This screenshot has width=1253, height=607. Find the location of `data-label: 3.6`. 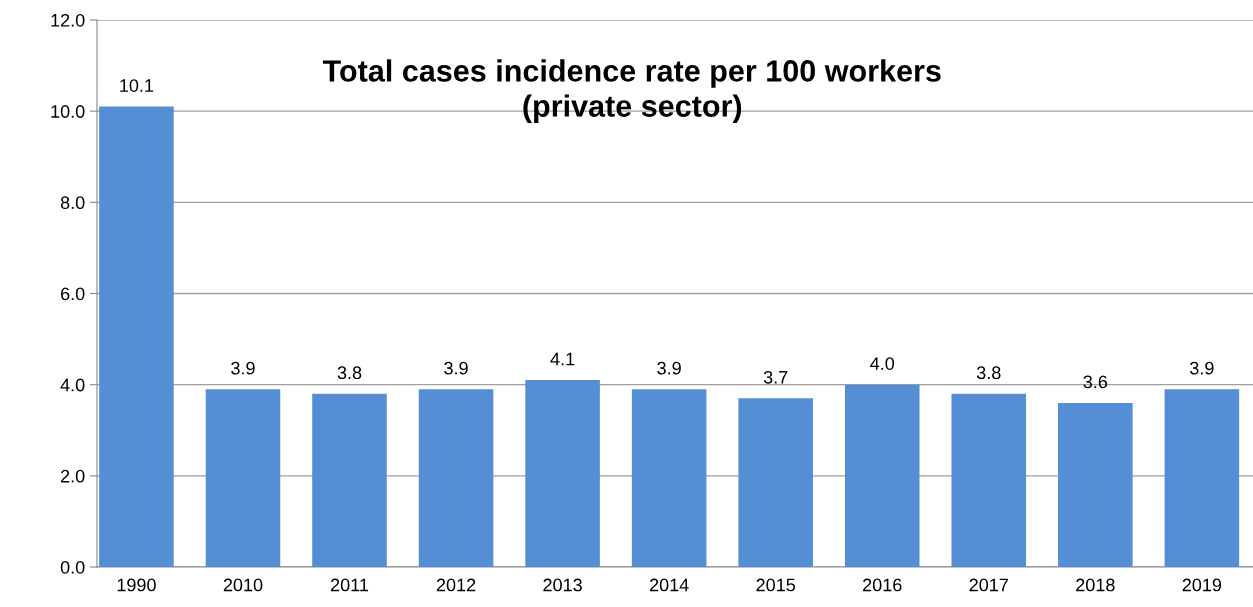

data-label: 3.6 is located at coordinates (1095, 382).